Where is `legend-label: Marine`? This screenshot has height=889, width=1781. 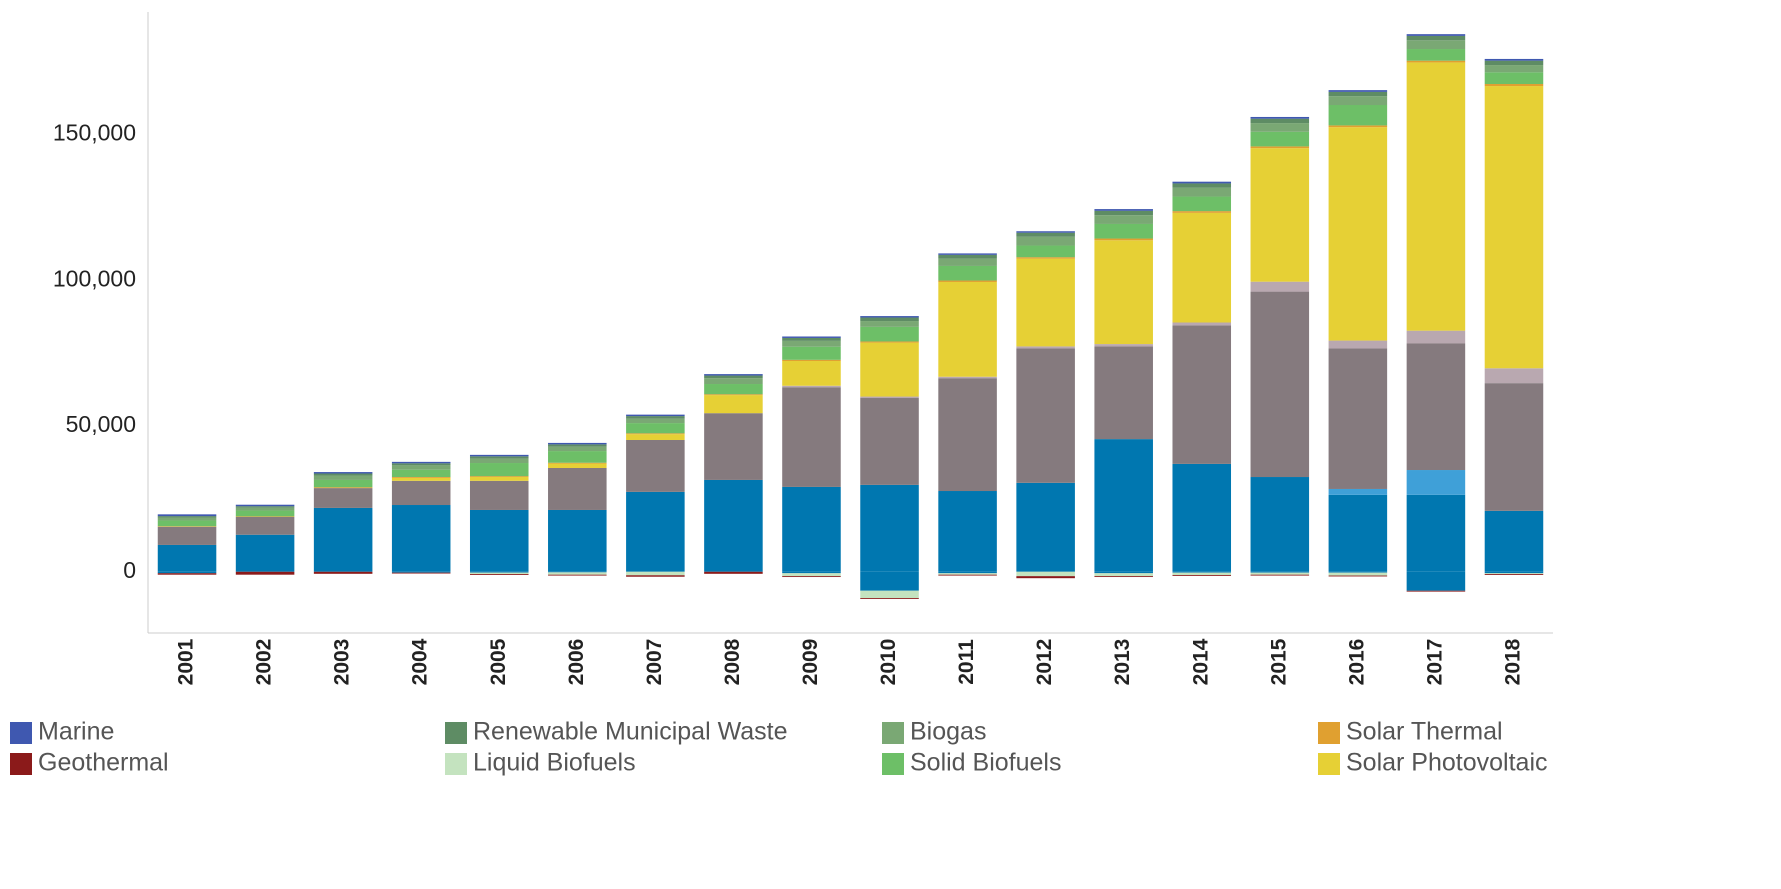 legend-label: Marine is located at coordinates (76, 732).